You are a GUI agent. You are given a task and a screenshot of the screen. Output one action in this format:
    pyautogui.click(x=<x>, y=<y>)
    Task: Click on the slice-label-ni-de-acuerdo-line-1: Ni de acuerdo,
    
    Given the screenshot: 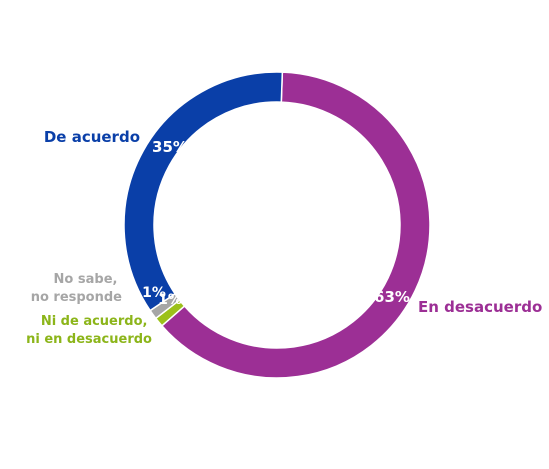 What is the action you would take?
    pyautogui.click(x=94, y=321)
    